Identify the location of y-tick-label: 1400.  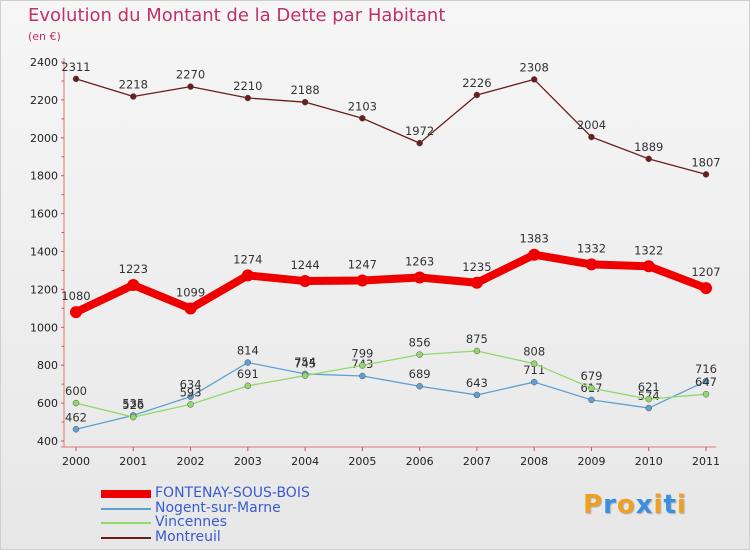
(44, 252).